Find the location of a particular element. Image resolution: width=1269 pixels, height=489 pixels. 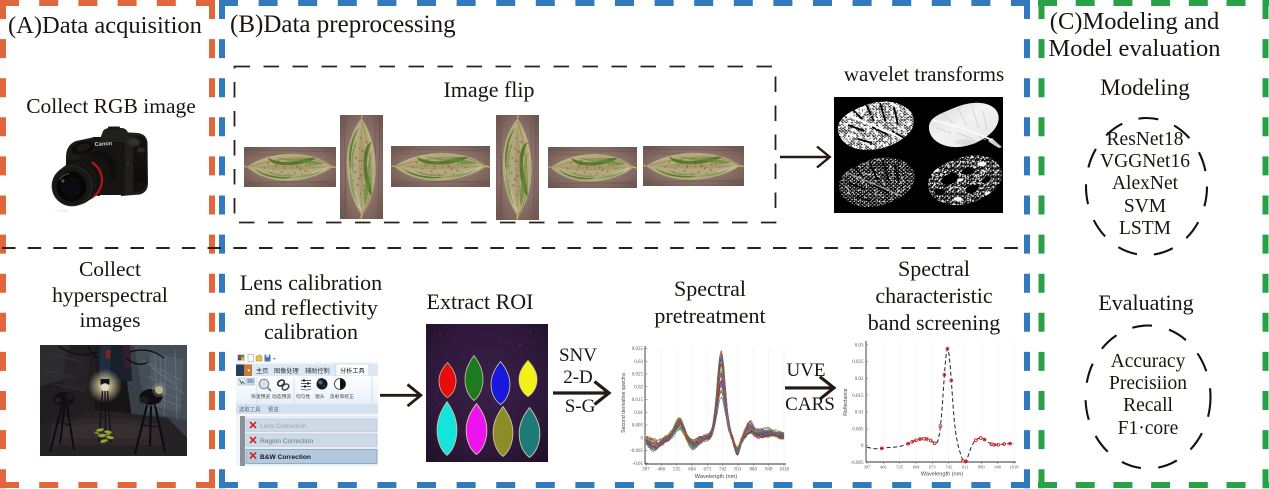

svg-text: 预览 is located at coordinates (273, 410).